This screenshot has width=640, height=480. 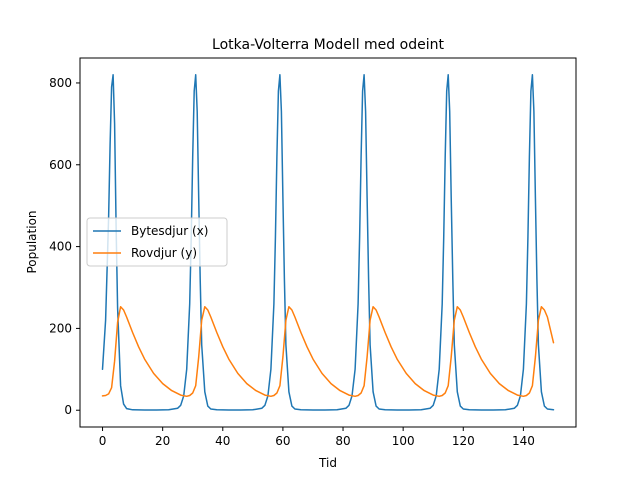 What do you see at coordinates (164, 253) in the screenshot?
I see `legend-label-predator: Rovdjur (y)` at bounding box center [164, 253].